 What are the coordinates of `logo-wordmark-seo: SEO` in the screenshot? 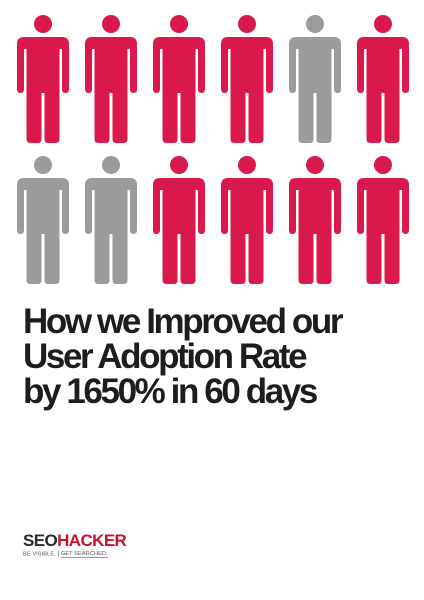 It's located at (40, 540).